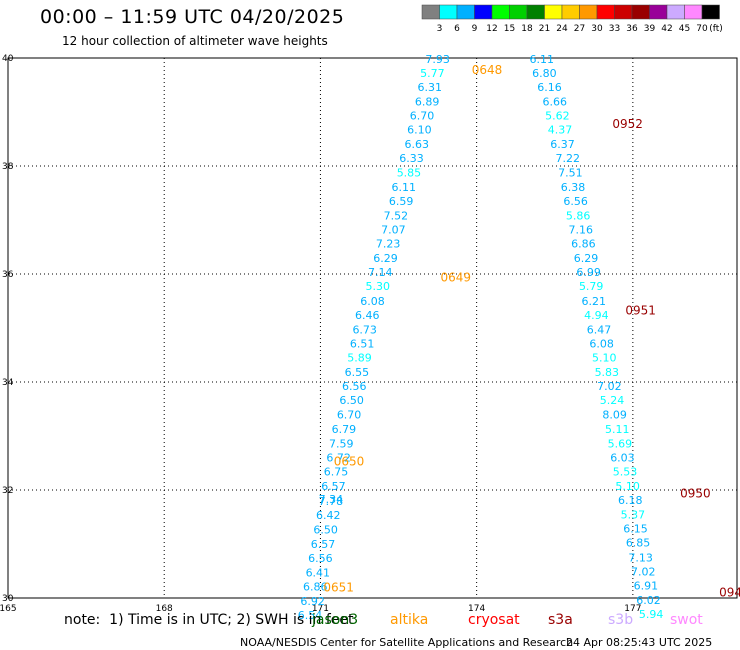 This screenshot has width=740, height=650. Describe the element at coordinates (579, 29) in the screenshot. I see `legend-label: 27` at that location.